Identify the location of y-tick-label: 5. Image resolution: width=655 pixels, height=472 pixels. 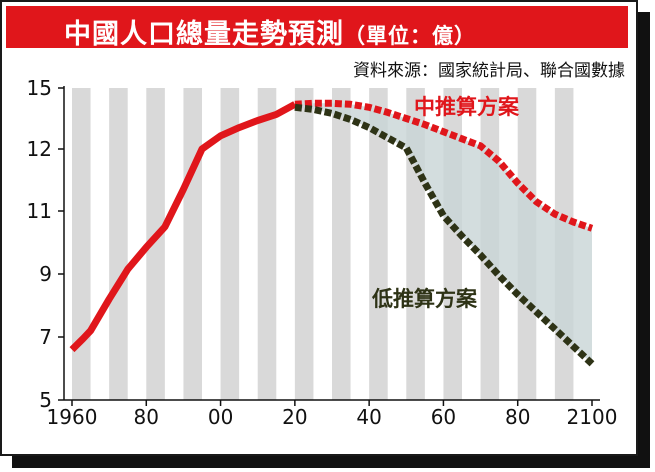
(45, 400).